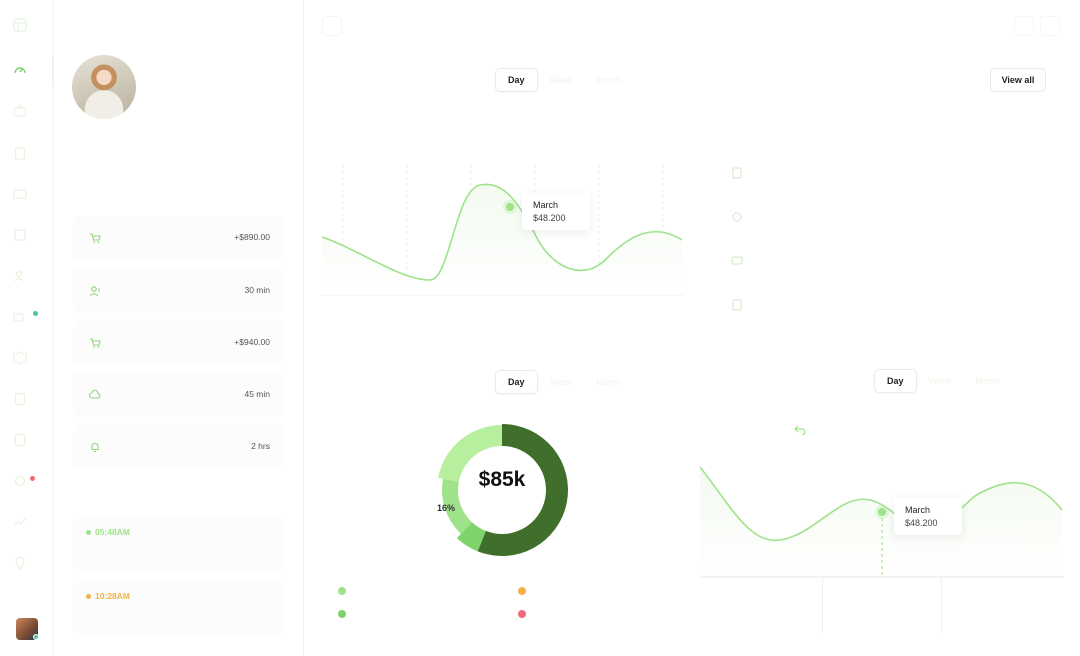  I want to click on activity-item: +$890.00, so click(178, 238).